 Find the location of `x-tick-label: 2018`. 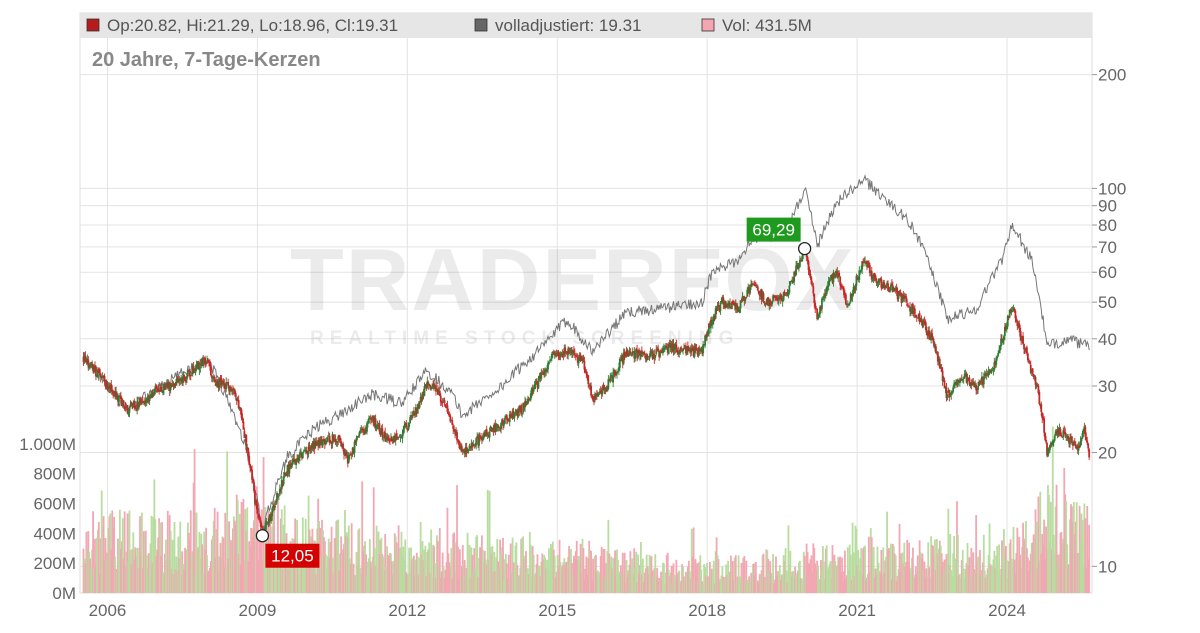

x-tick-label: 2018 is located at coordinates (707, 610).